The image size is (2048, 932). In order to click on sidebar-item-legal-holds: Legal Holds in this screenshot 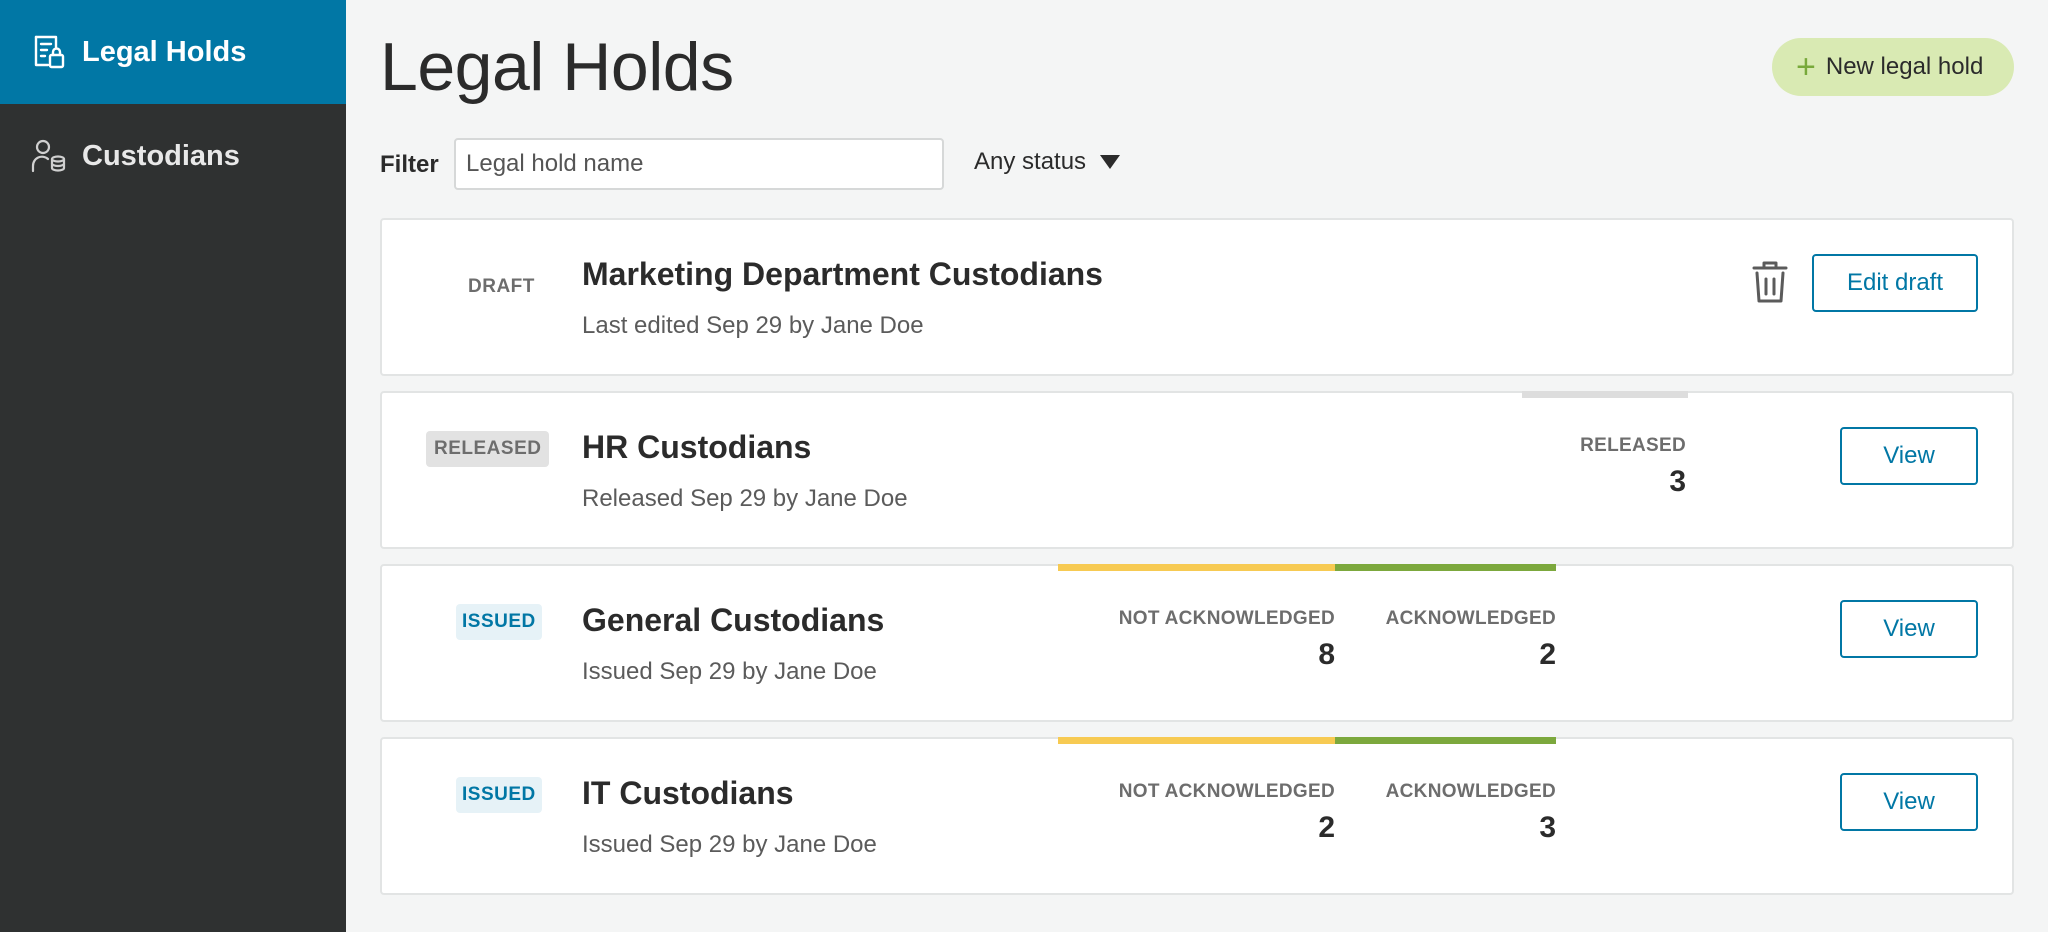, I will do `click(173, 52)`.